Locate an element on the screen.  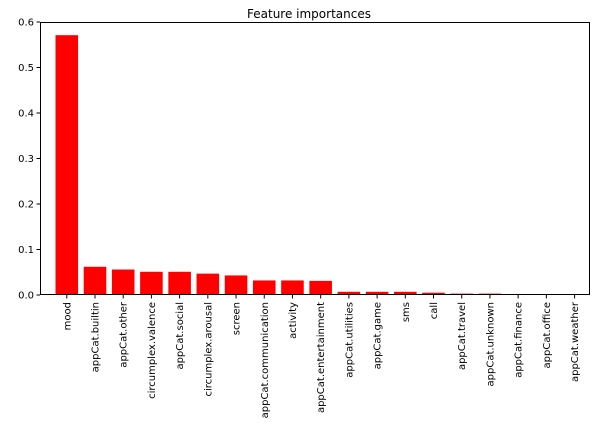
x-tick-label: sms is located at coordinates (406, 312).